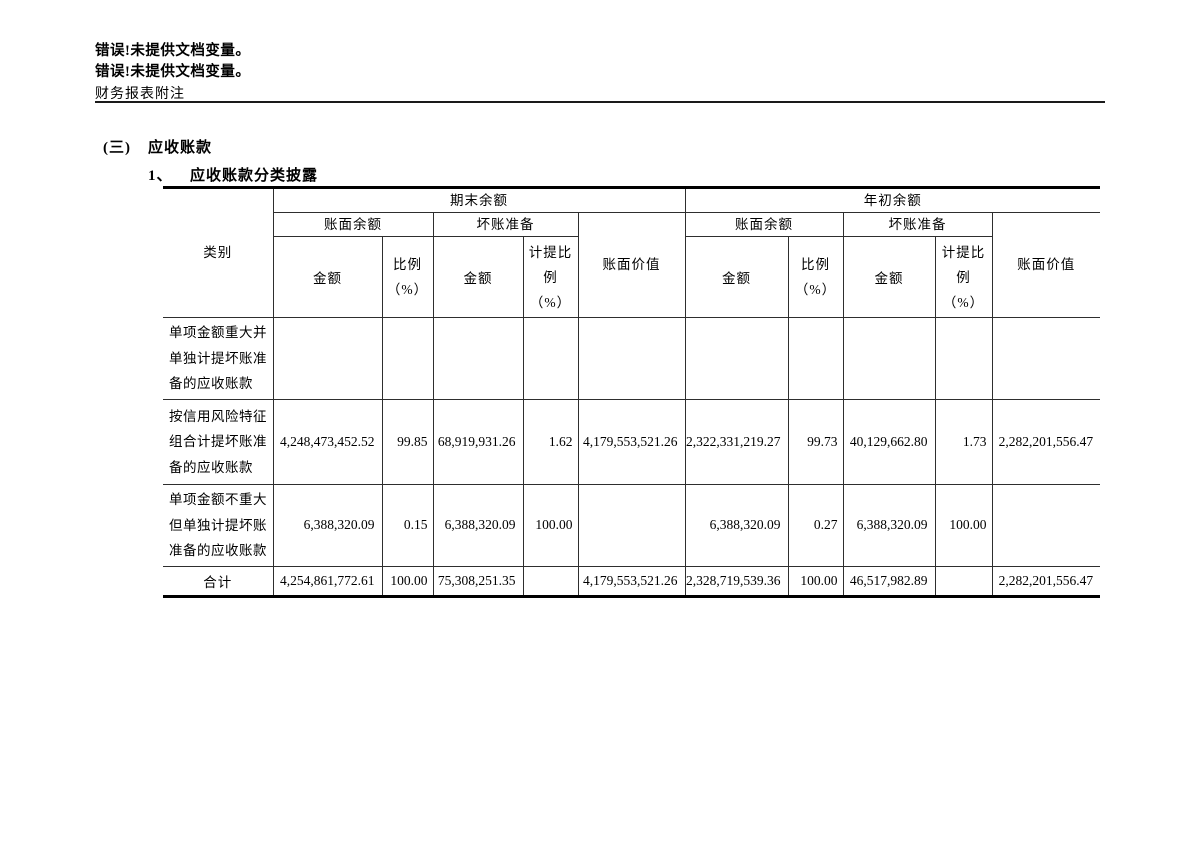 Image resolution: width=1200 pixels, height=848 pixels. Describe the element at coordinates (963, 442) in the screenshot. I see `table-cell: 1.73` at that location.